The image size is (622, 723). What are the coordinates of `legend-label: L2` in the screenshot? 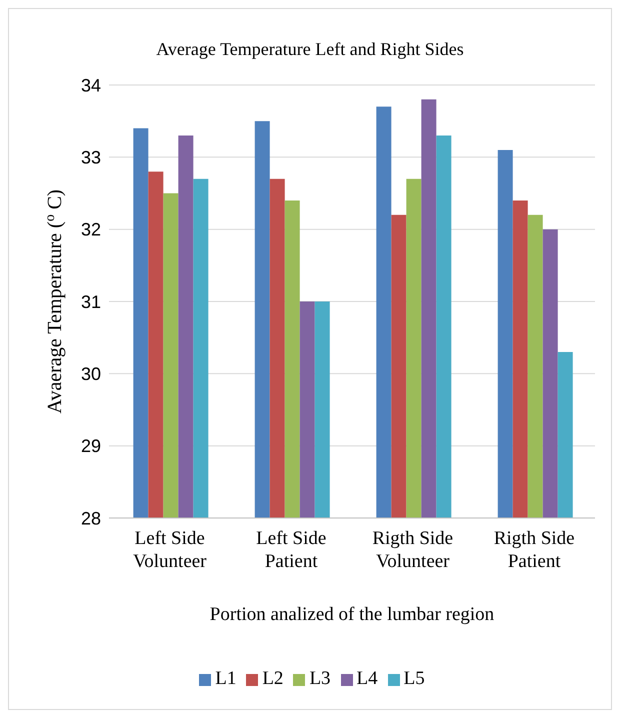 It's located at (273, 678).